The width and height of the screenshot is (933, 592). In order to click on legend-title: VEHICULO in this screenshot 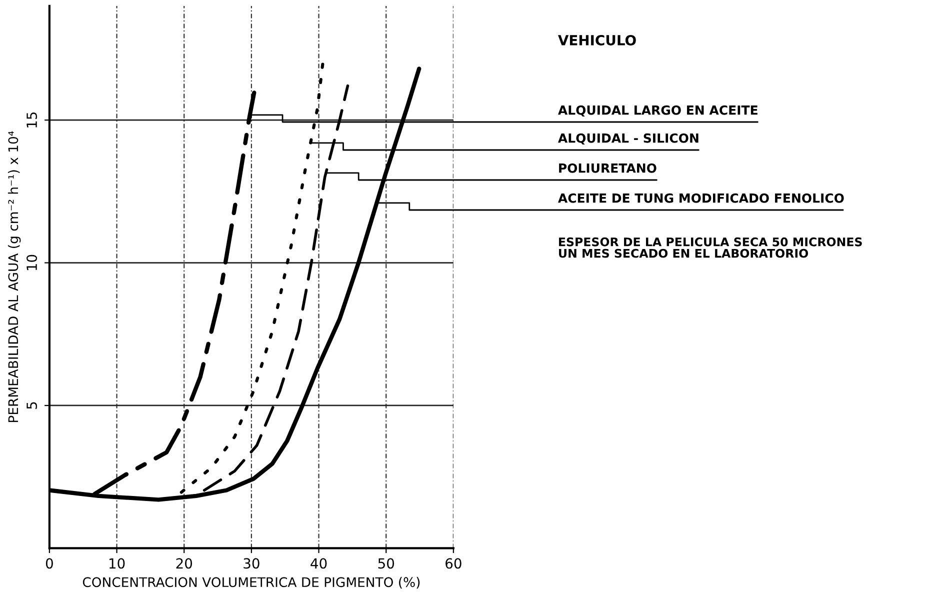, I will do `click(597, 40)`.